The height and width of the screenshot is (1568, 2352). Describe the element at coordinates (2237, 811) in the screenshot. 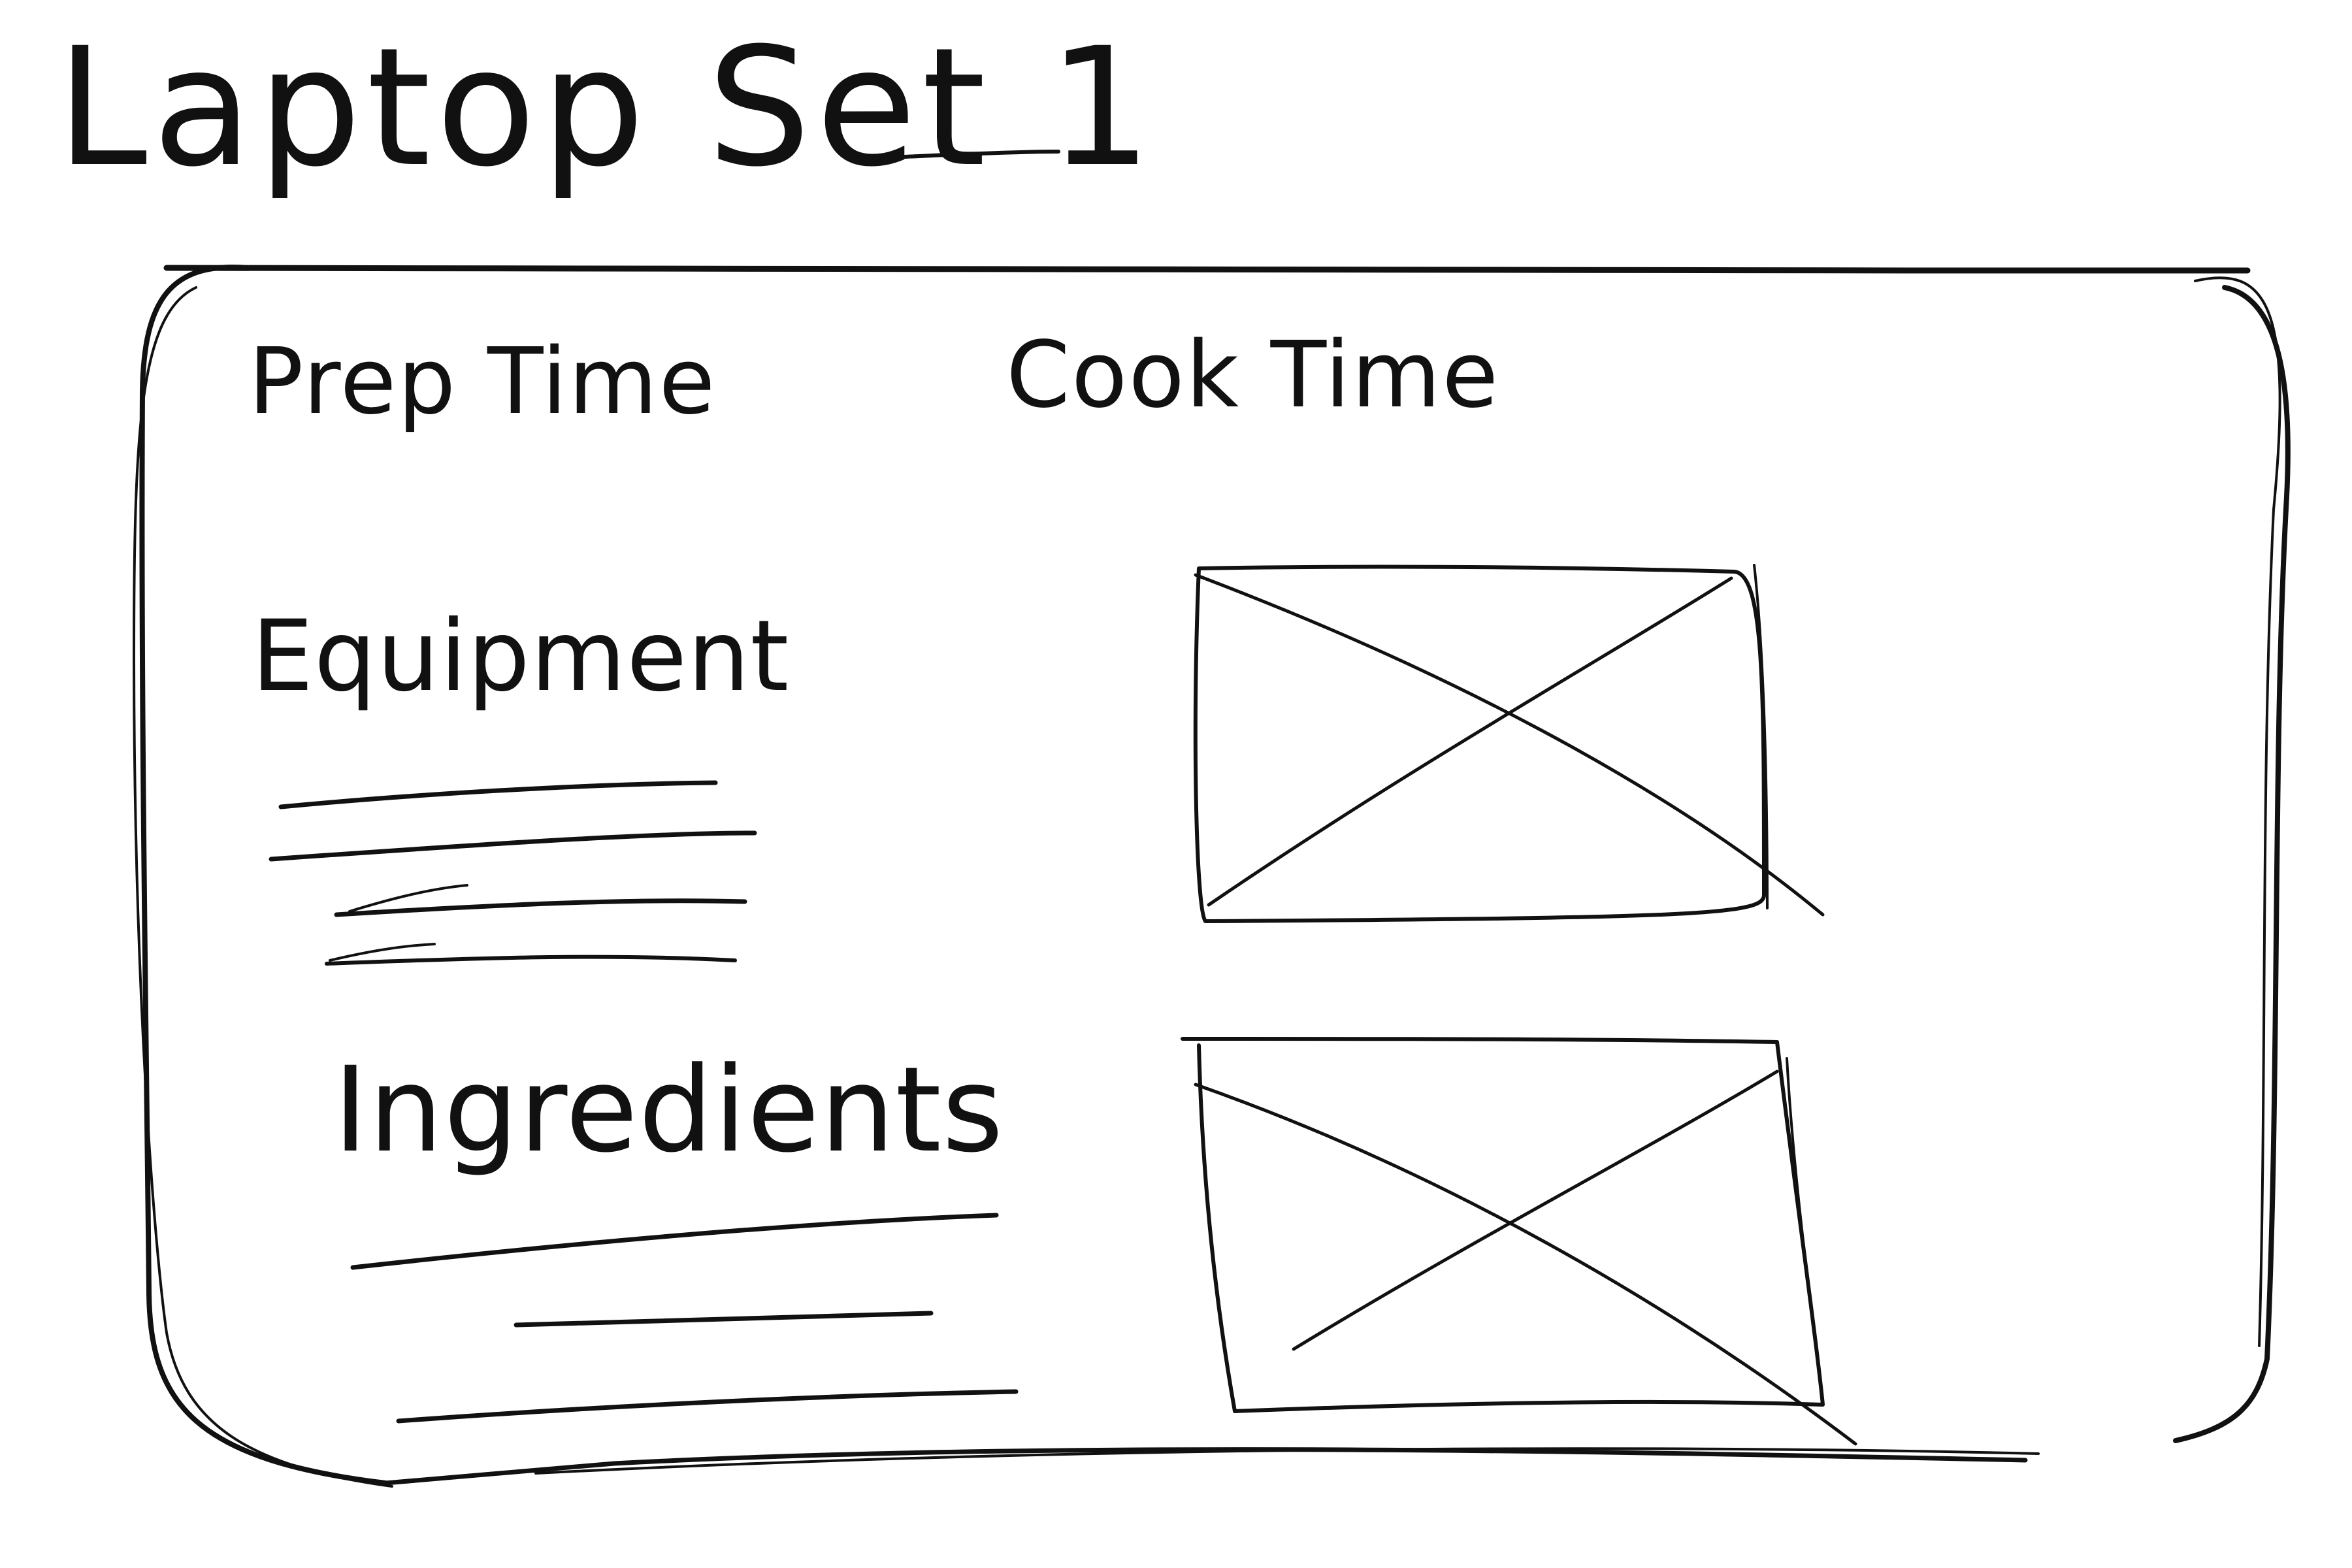

I see `laptop-frame-right-echo` at that location.